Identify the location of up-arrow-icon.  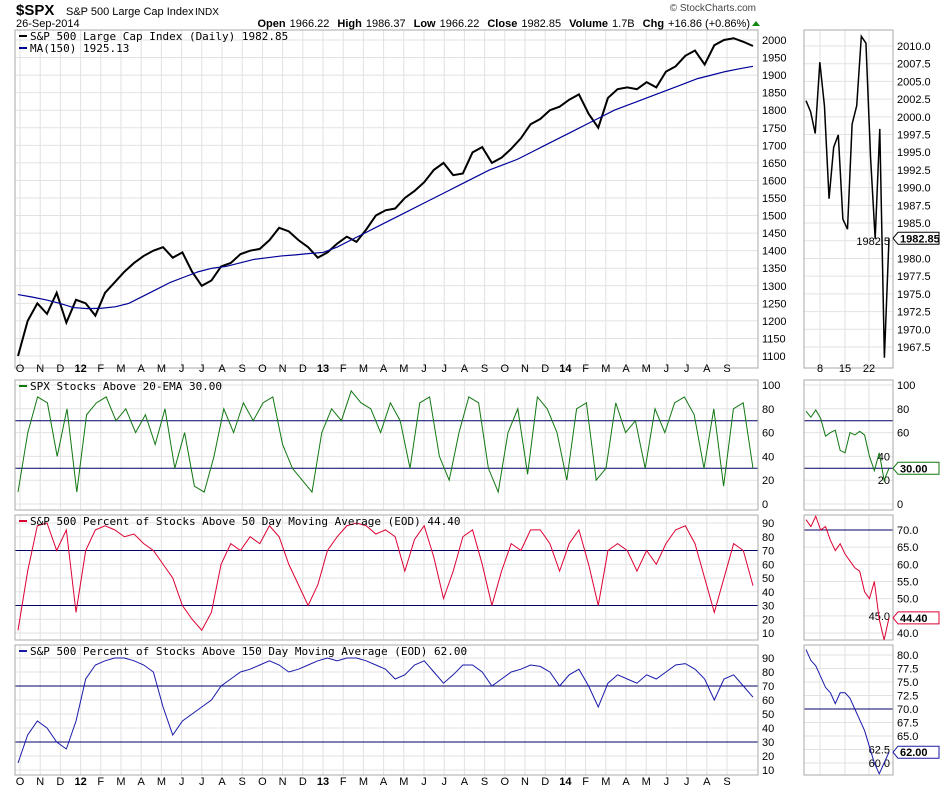
(756, 23).